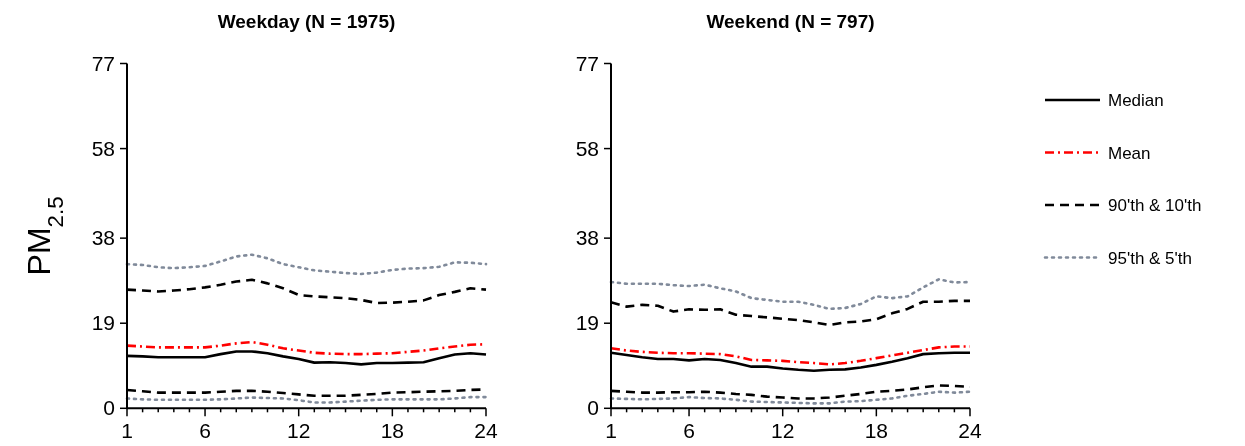 The image size is (1245, 446). Describe the element at coordinates (306, 21) in the screenshot. I see `chart-title: Weekday (N = 1975)` at that location.